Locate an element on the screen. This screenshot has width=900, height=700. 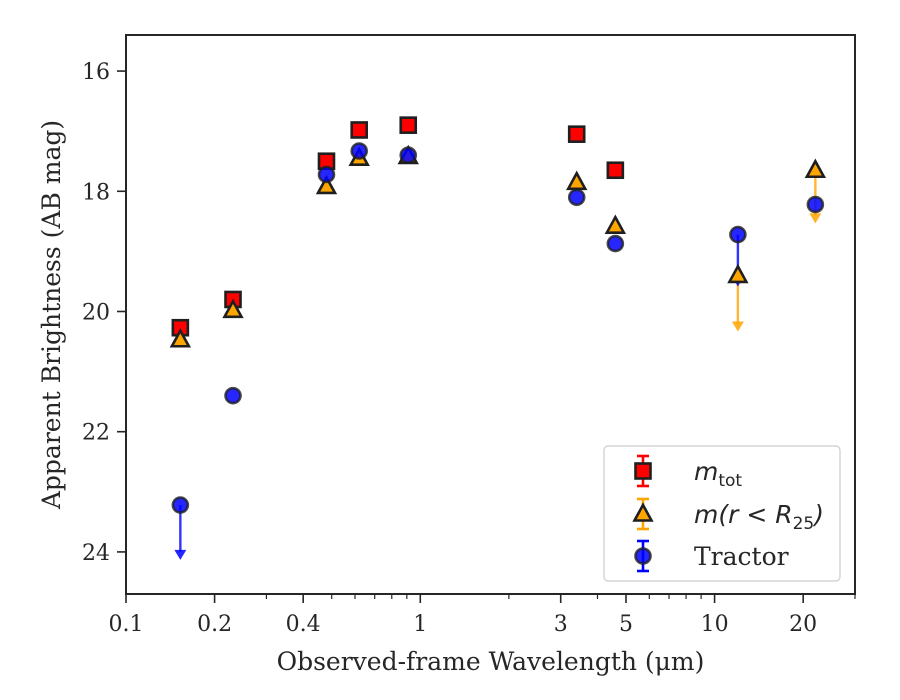
legend-label: mtot is located at coordinates (718, 474).